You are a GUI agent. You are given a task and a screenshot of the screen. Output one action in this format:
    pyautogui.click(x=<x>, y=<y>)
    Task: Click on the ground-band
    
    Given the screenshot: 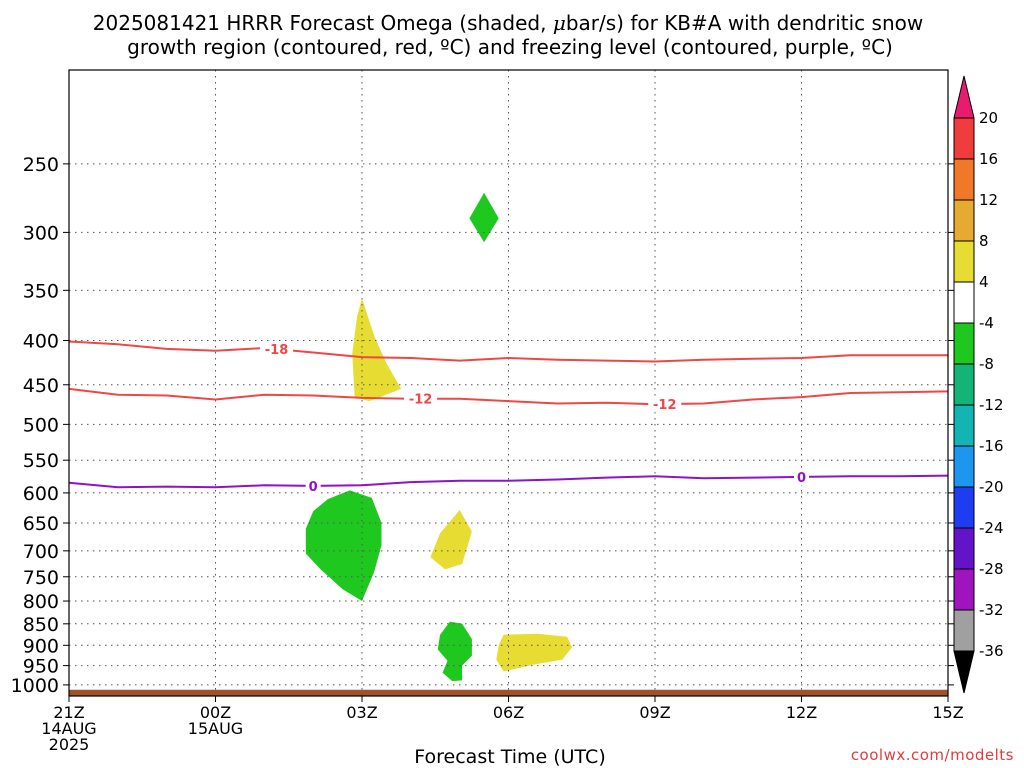 What is the action you would take?
    pyautogui.click(x=508, y=692)
    